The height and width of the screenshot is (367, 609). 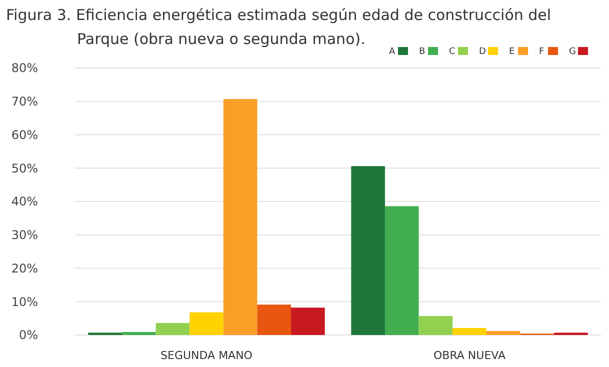 I want to click on y-tick-label: 0%, so click(x=28, y=335).